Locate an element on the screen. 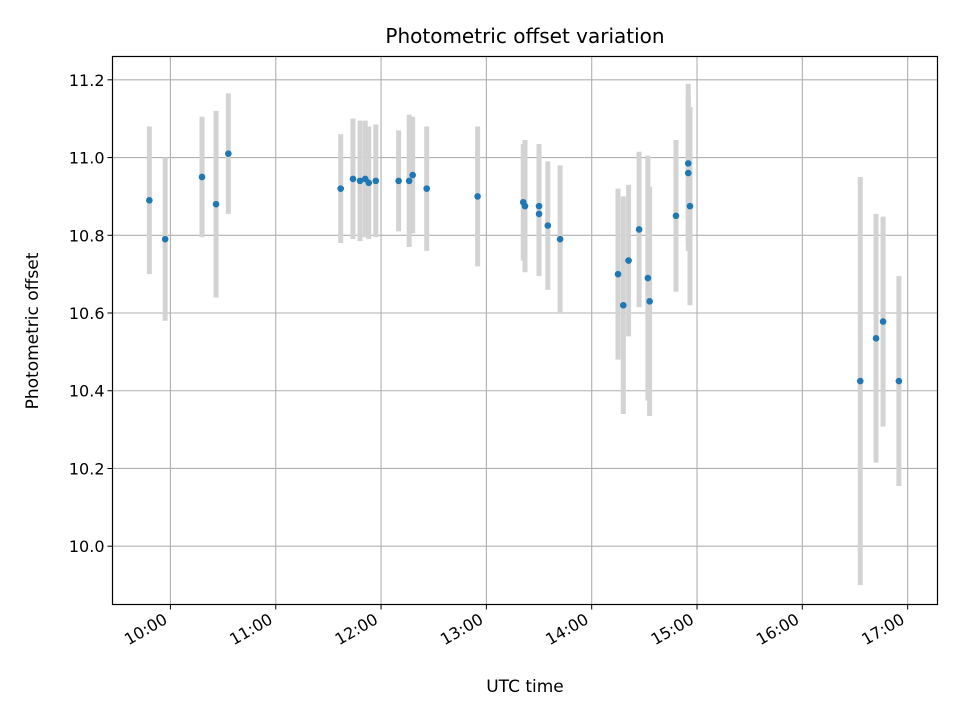 This screenshot has width=960, height=720. y-tick-label: 11.0 is located at coordinates (87, 158).